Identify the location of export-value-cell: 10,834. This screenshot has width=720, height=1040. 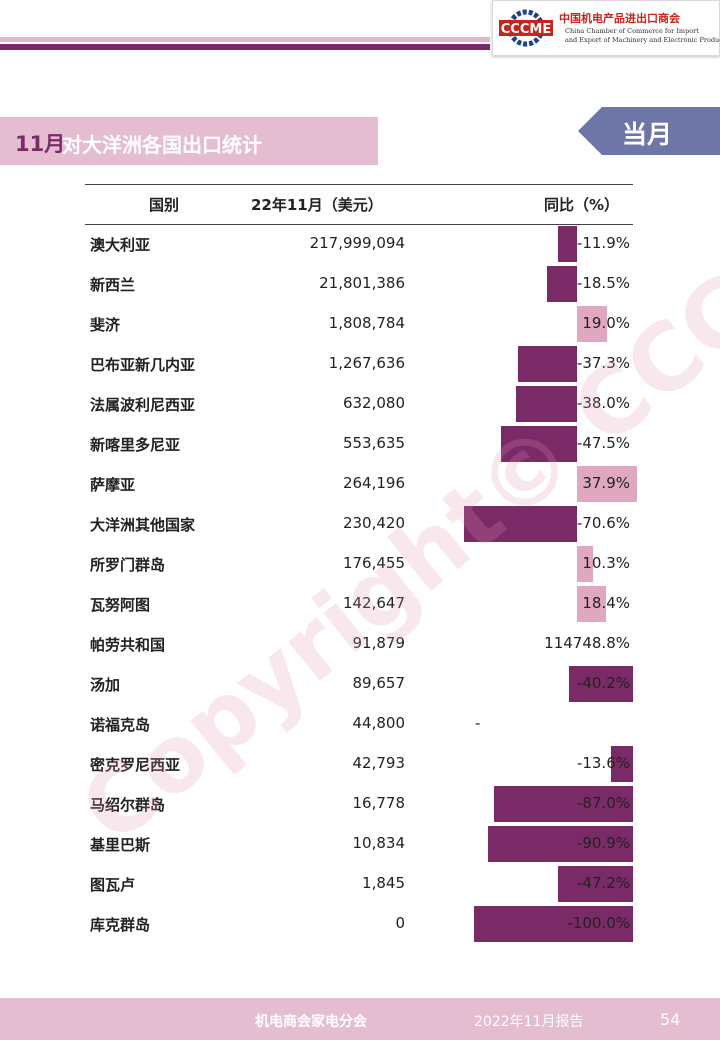
(379, 843).